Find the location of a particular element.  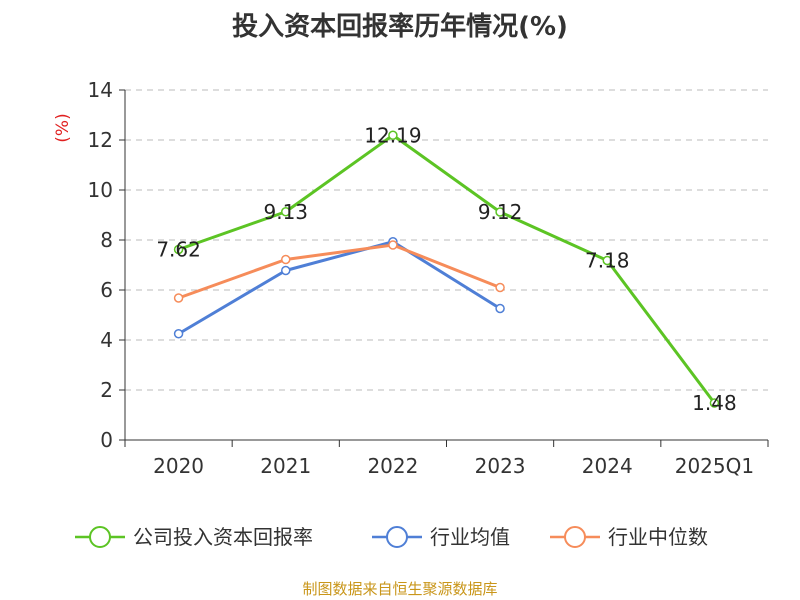

legend-marker-company is located at coordinates (100, 537).